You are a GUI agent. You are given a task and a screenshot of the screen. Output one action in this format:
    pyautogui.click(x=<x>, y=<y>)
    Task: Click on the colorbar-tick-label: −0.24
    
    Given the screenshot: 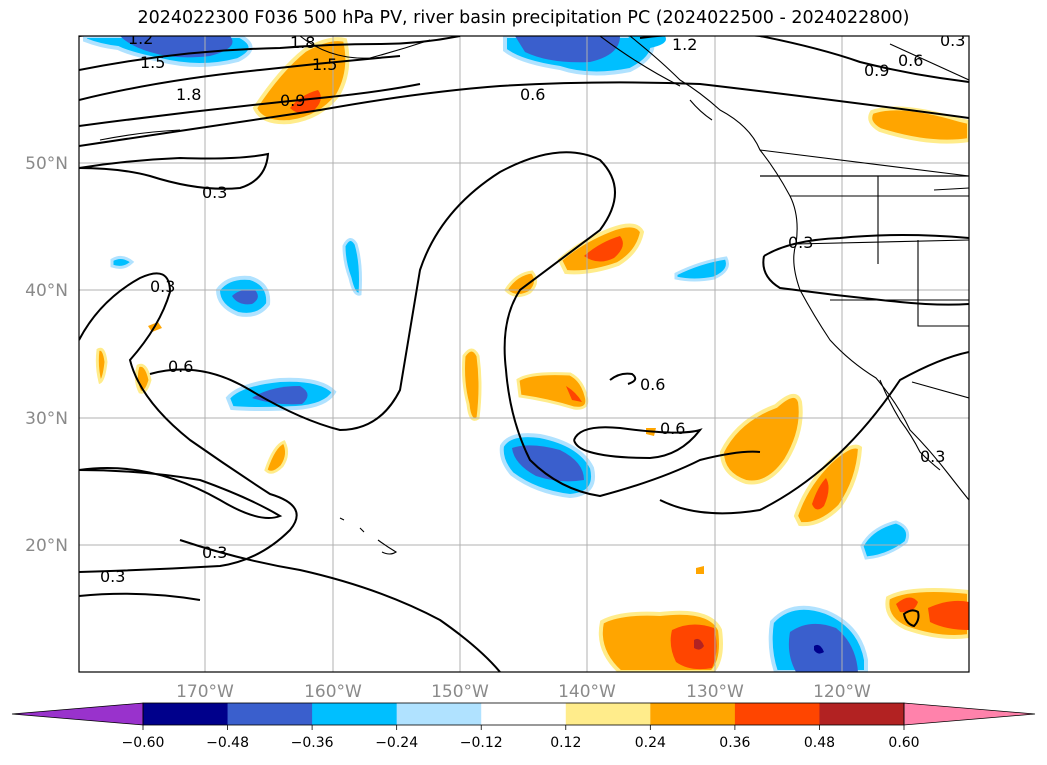 What is the action you would take?
    pyautogui.click(x=396, y=743)
    